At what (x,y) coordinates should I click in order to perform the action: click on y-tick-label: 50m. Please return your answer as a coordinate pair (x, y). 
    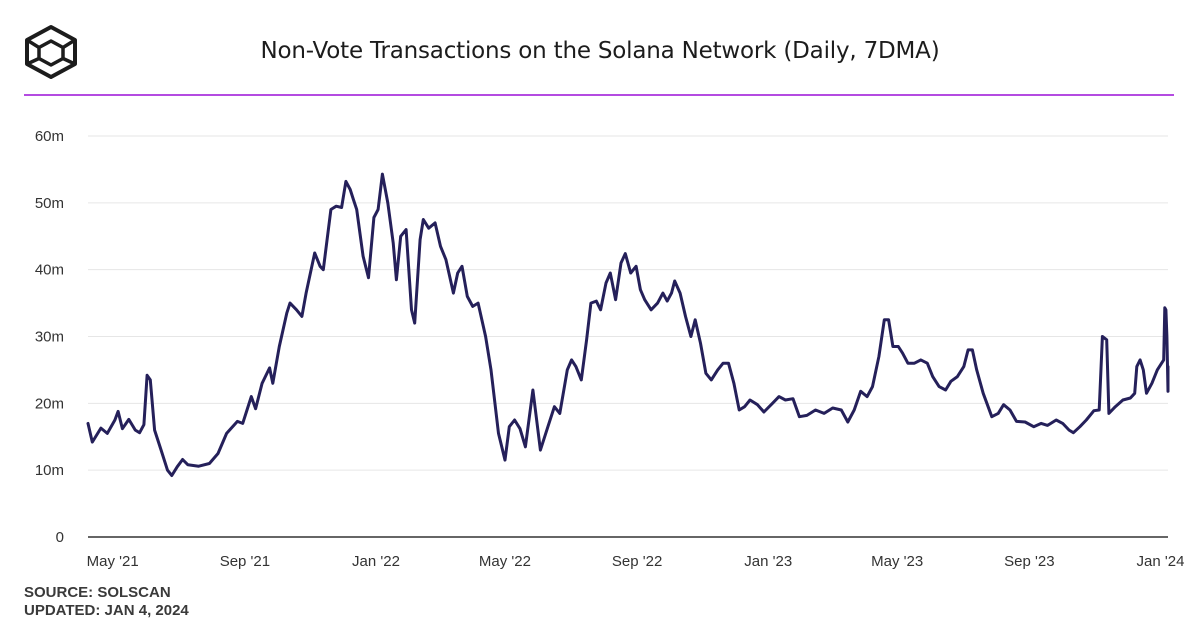
    Looking at the image, I should click on (49, 203).